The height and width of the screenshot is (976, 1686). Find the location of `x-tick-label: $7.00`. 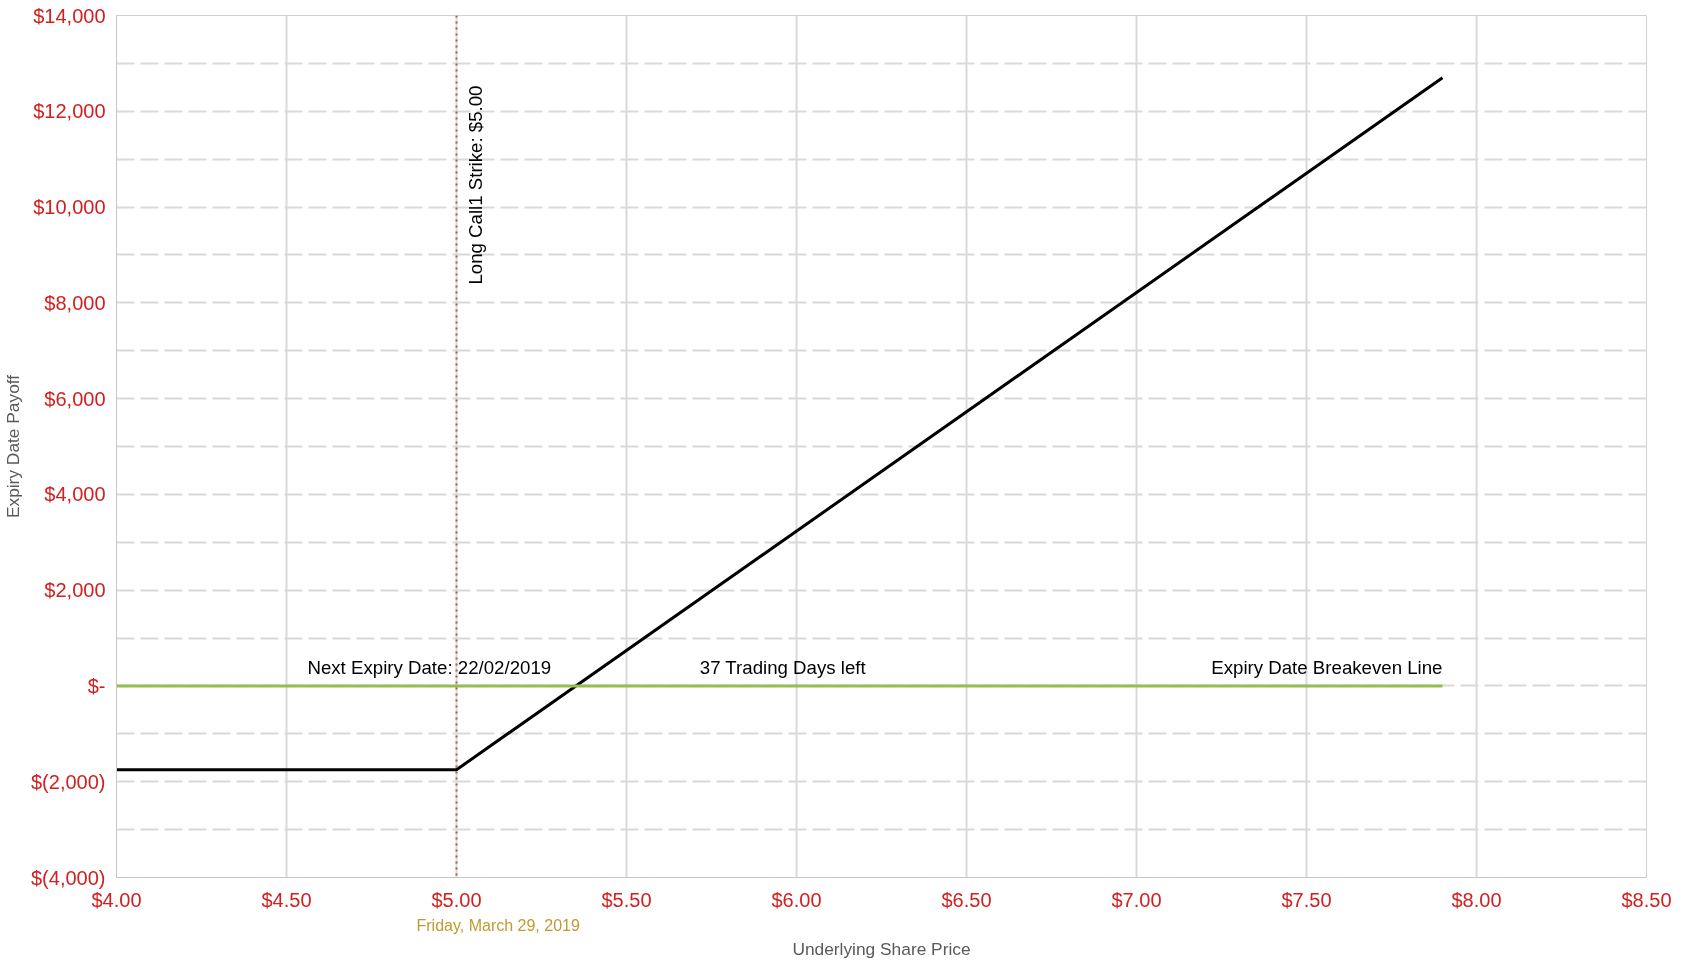

x-tick-label: $7.00 is located at coordinates (1136, 899).